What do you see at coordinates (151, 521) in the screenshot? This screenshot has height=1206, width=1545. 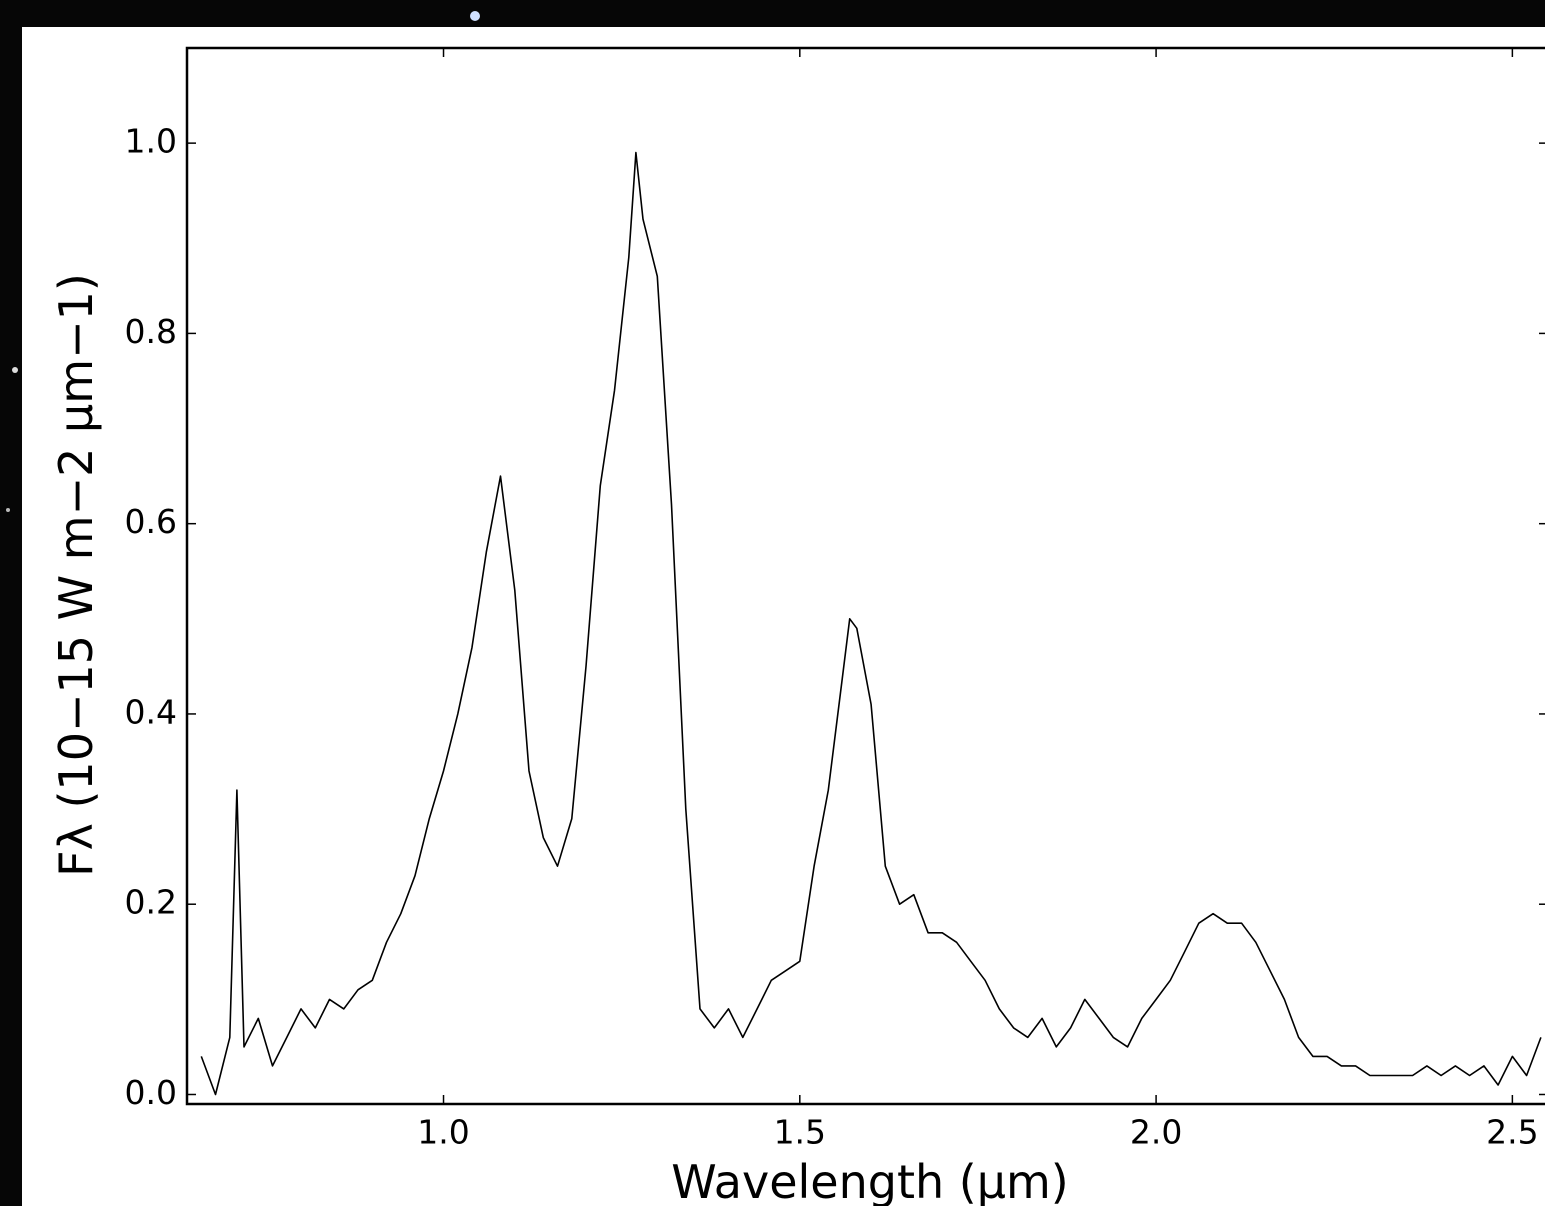 I see `y-tick-label: 0.6` at bounding box center [151, 521].